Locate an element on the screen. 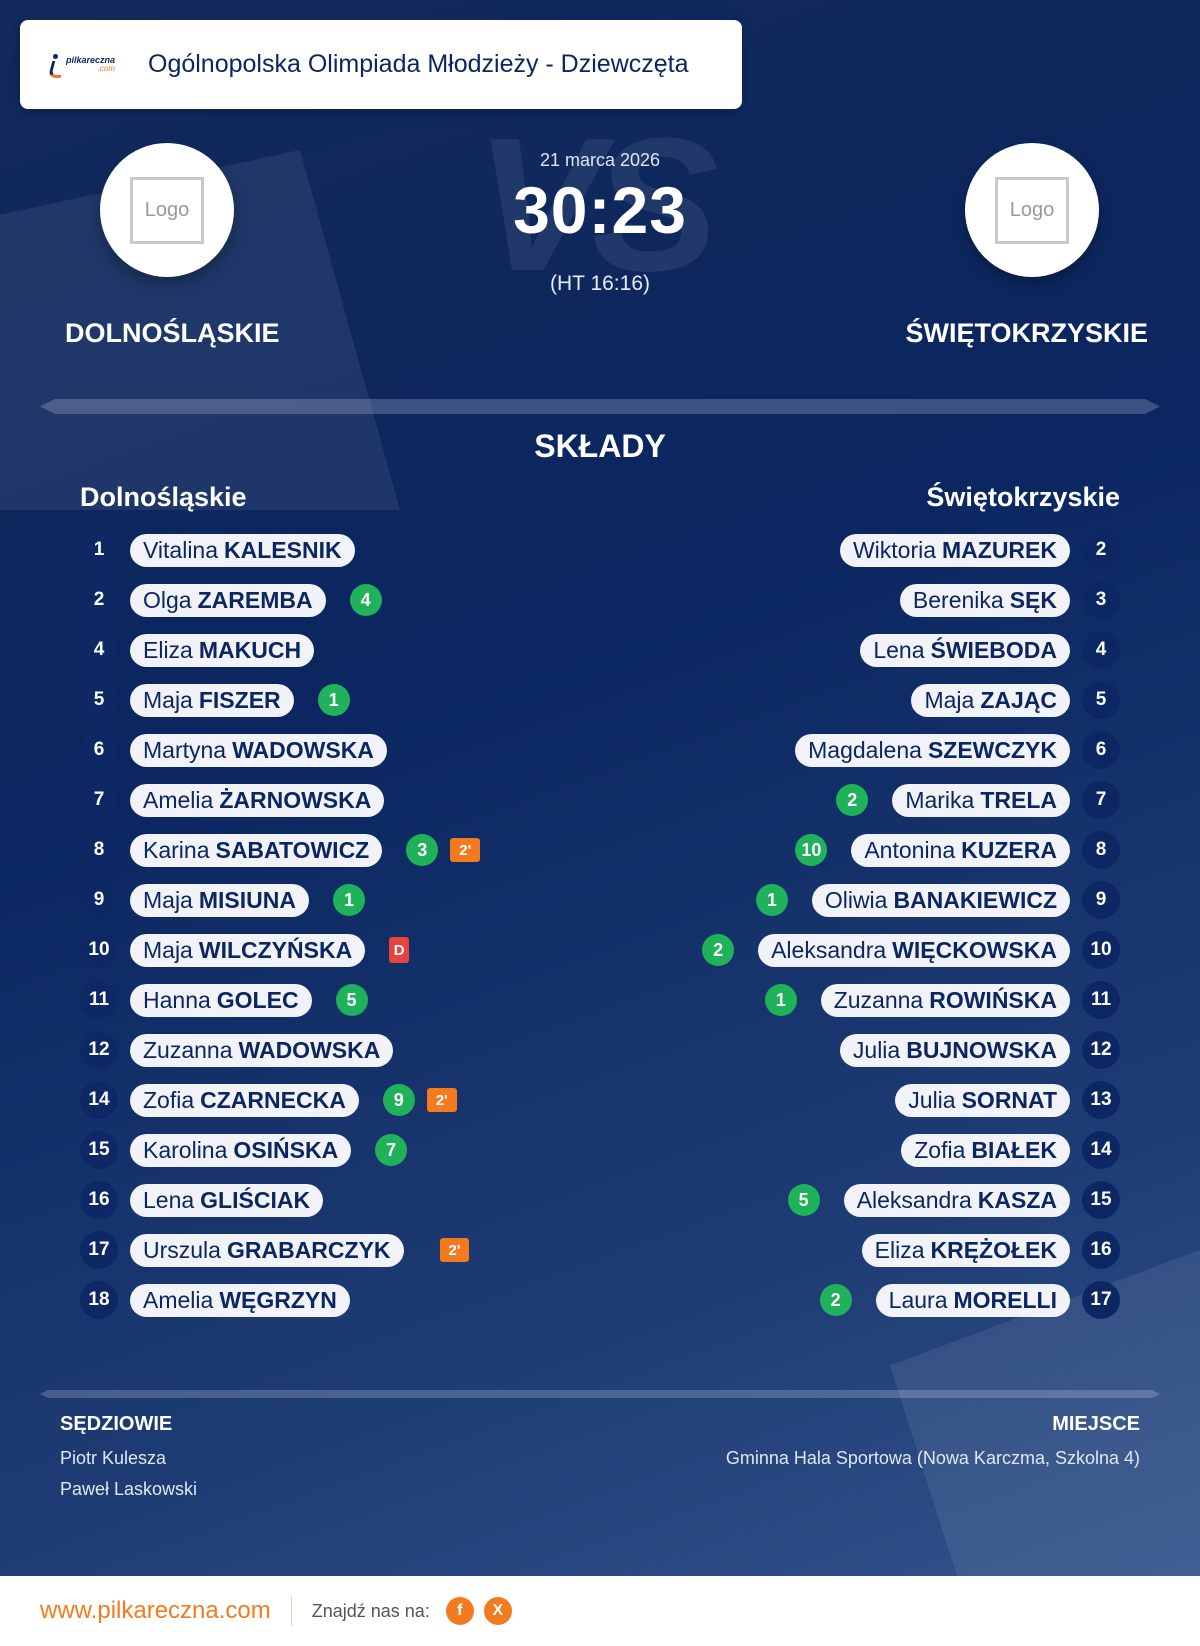 The height and width of the screenshot is (1646, 1200). x-icon: X is located at coordinates (497, 1611).